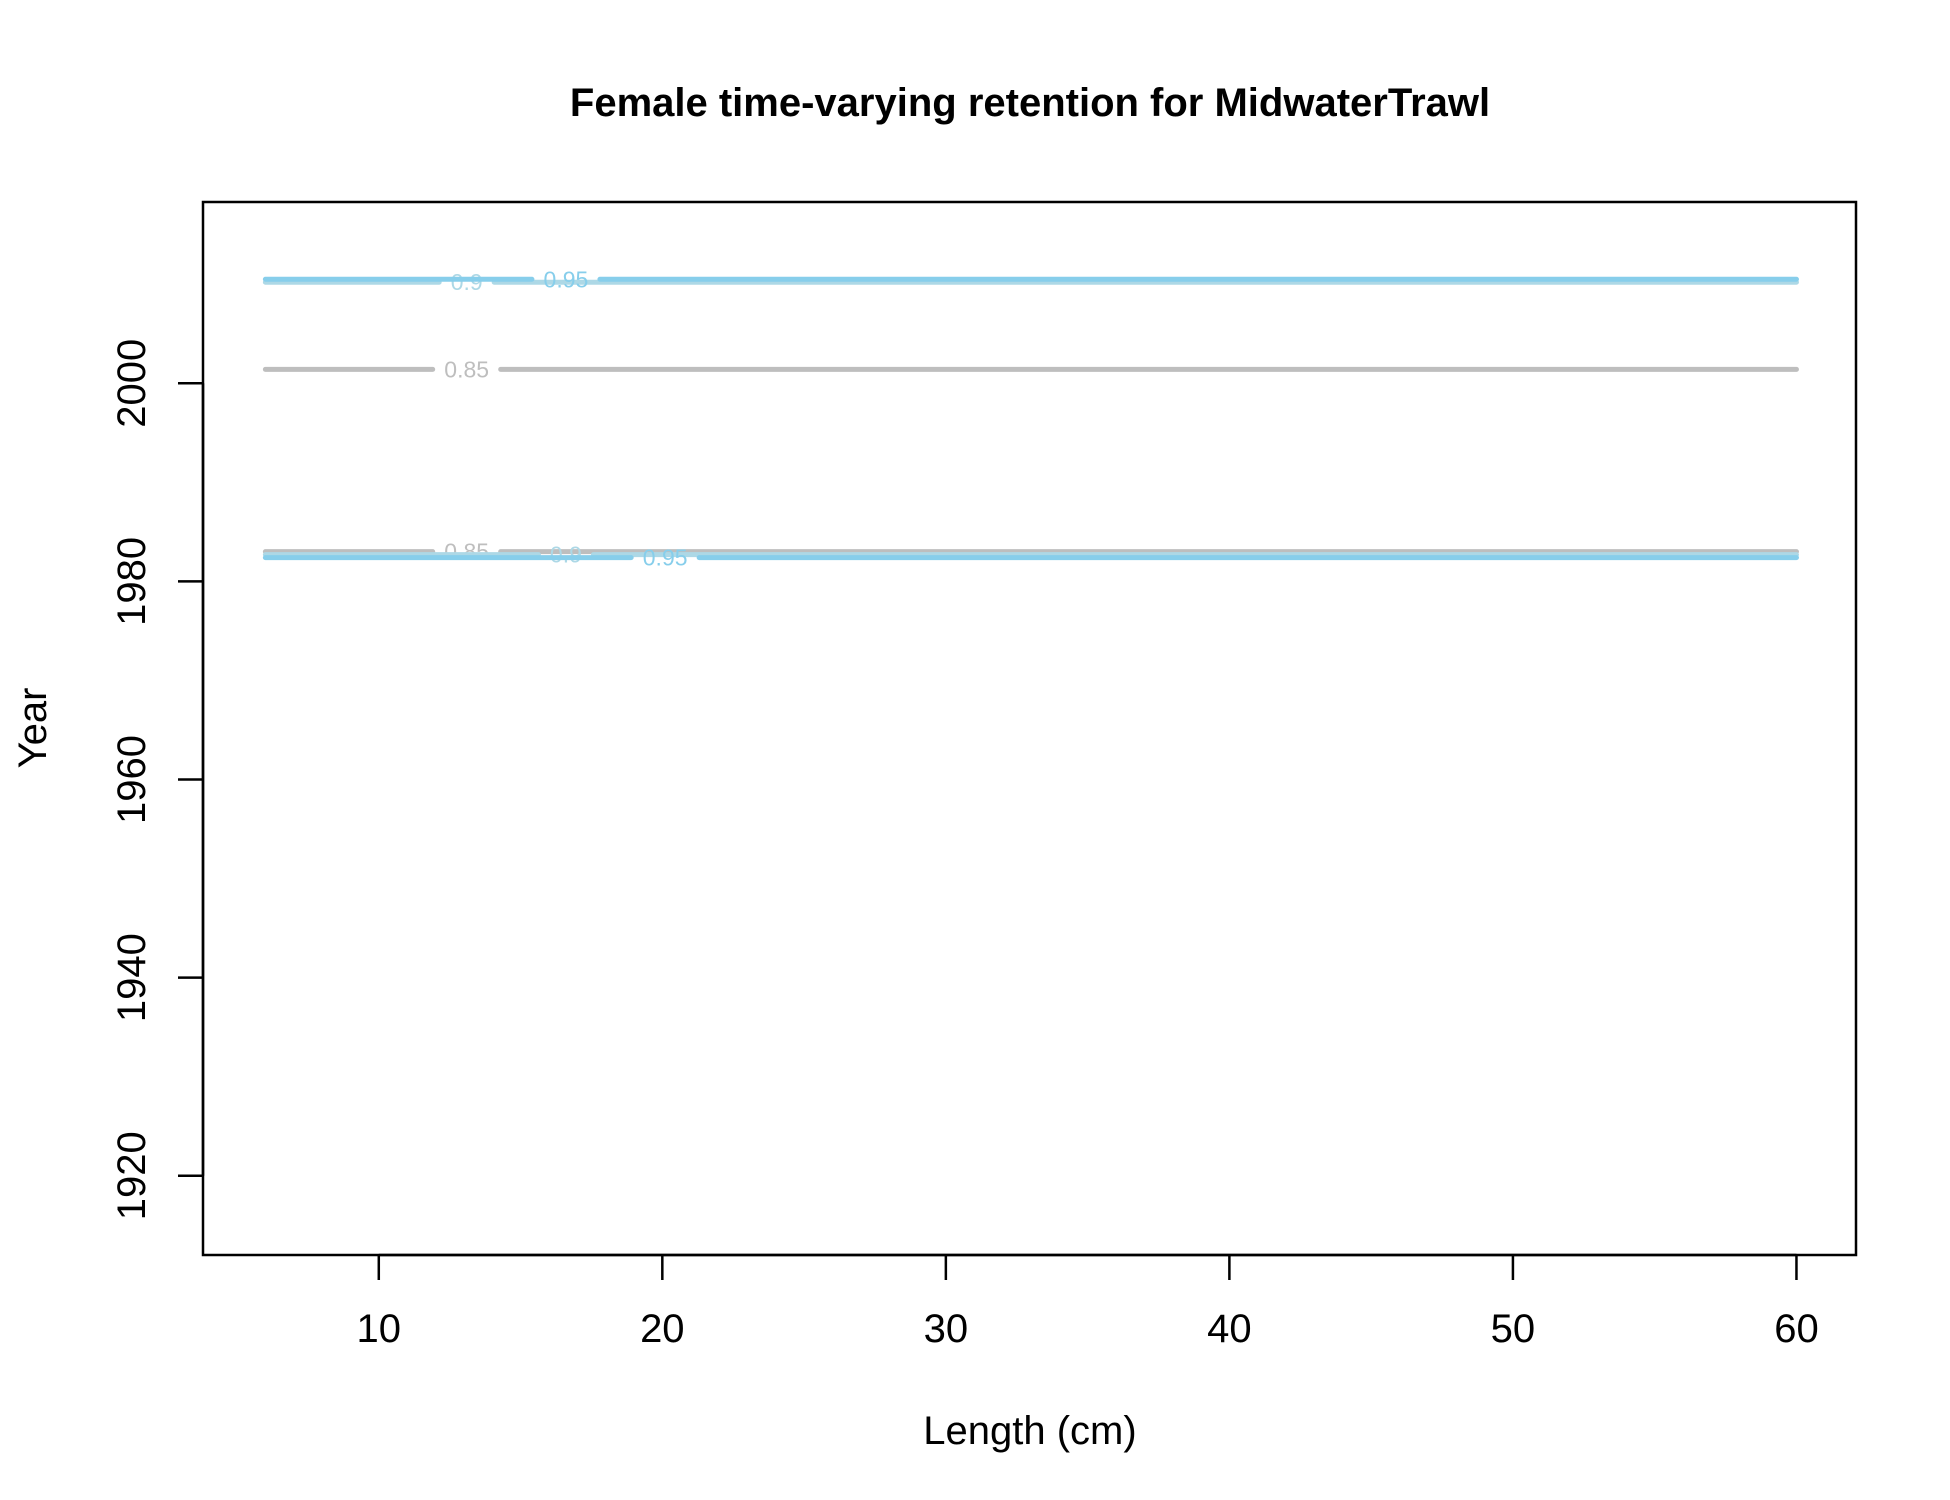  What do you see at coordinates (1513, 1329) in the screenshot?
I see `x-tick-label: 50` at bounding box center [1513, 1329].